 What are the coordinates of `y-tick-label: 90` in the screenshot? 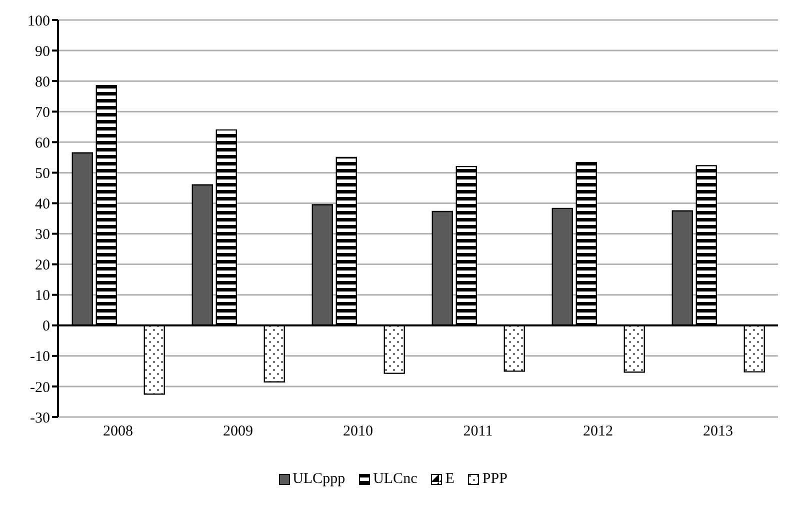 It's located at (42, 52).